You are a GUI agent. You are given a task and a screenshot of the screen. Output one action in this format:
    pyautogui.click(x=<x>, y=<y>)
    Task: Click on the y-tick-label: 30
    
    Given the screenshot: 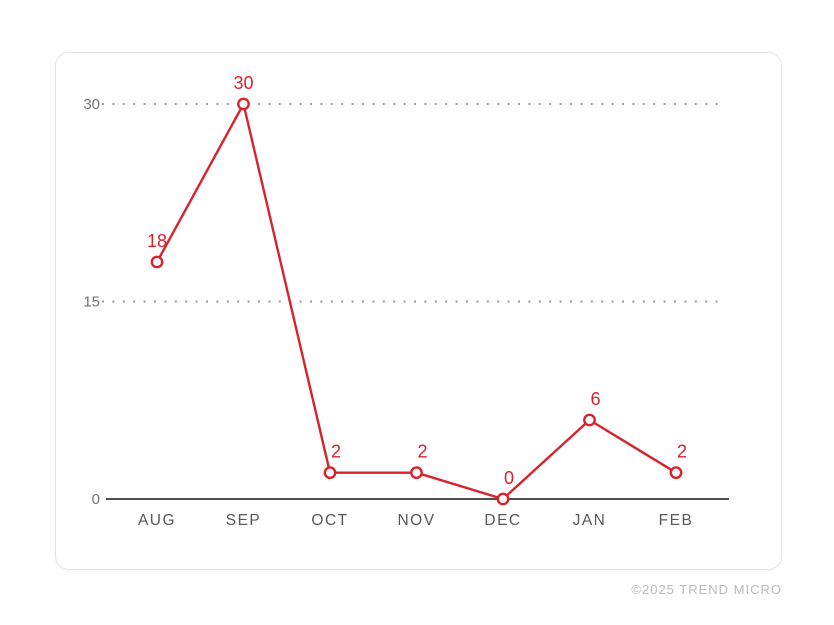 What is the action you would take?
    pyautogui.click(x=91, y=104)
    